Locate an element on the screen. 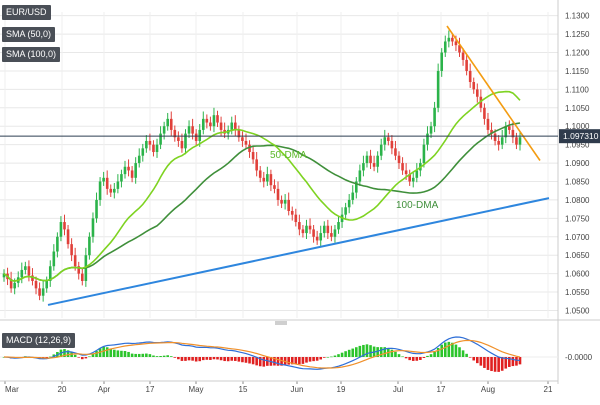 Image resolution: width=600 pixels, height=405 pixels. annotation-50dma: 50-DMA is located at coordinates (288, 155).